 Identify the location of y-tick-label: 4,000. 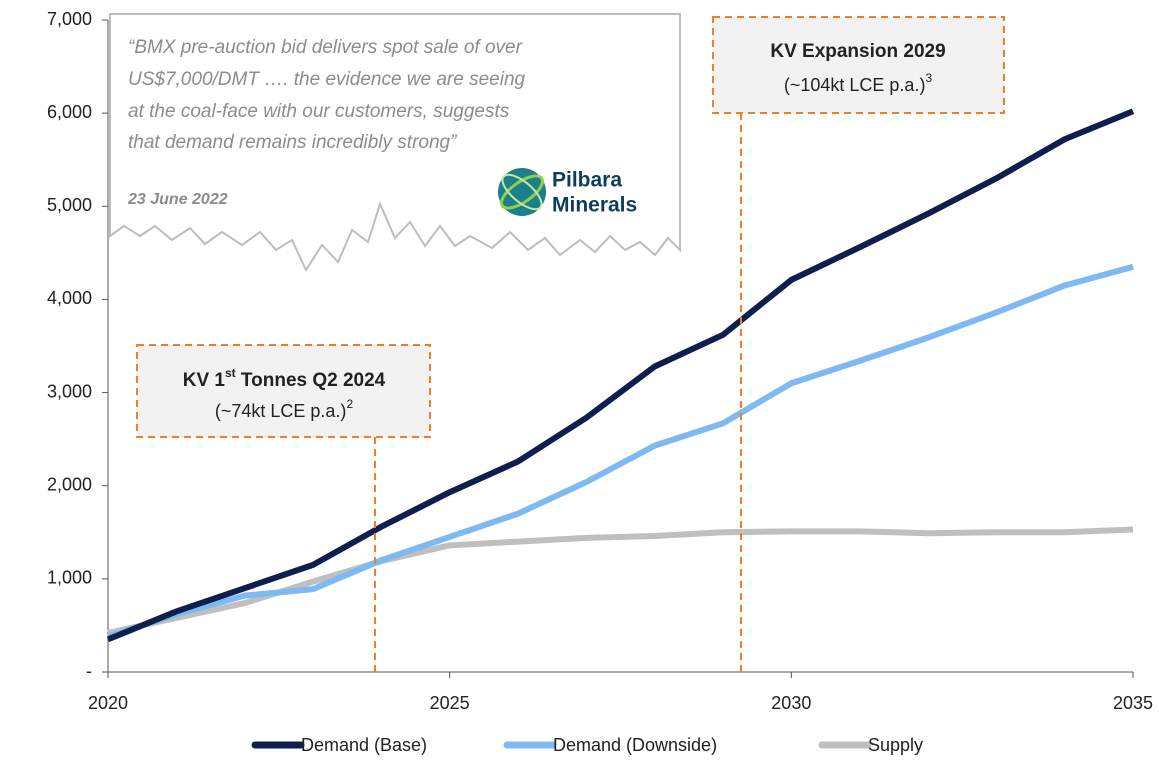
(69, 298).